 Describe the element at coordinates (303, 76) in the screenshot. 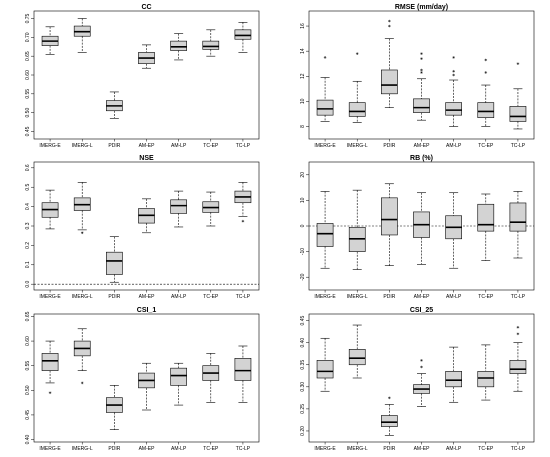

I see `y-tick-label: 12` at that location.